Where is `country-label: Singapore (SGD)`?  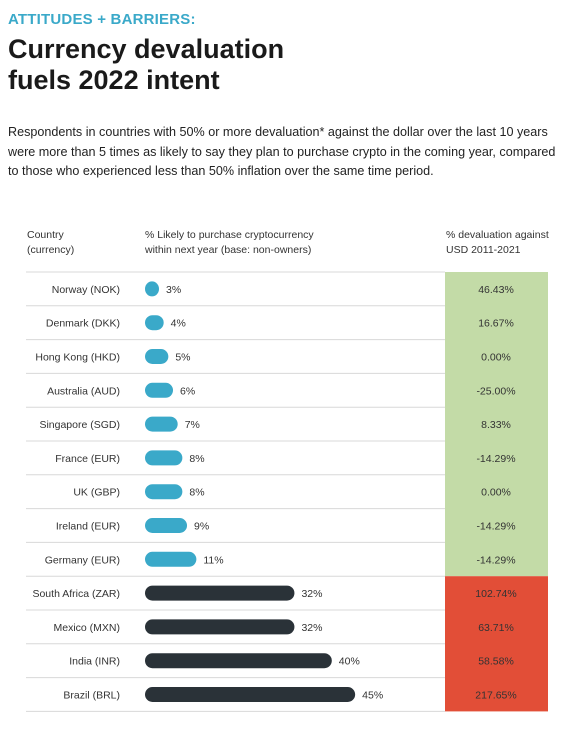
country-label: Singapore (SGD) is located at coordinates (79, 425).